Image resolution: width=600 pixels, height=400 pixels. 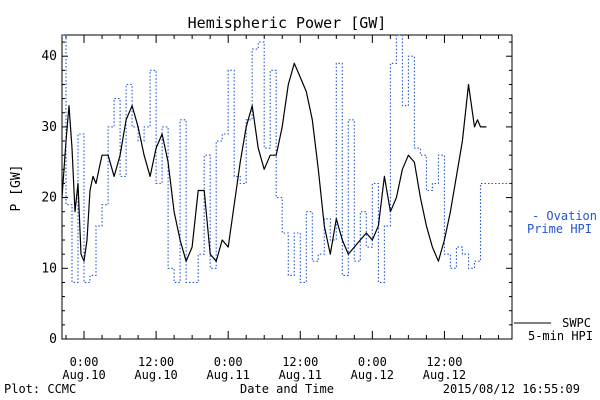 What do you see at coordinates (53, 339) in the screenshot?
I see `y-tick-label: 0` at bounding box center [53, 339].